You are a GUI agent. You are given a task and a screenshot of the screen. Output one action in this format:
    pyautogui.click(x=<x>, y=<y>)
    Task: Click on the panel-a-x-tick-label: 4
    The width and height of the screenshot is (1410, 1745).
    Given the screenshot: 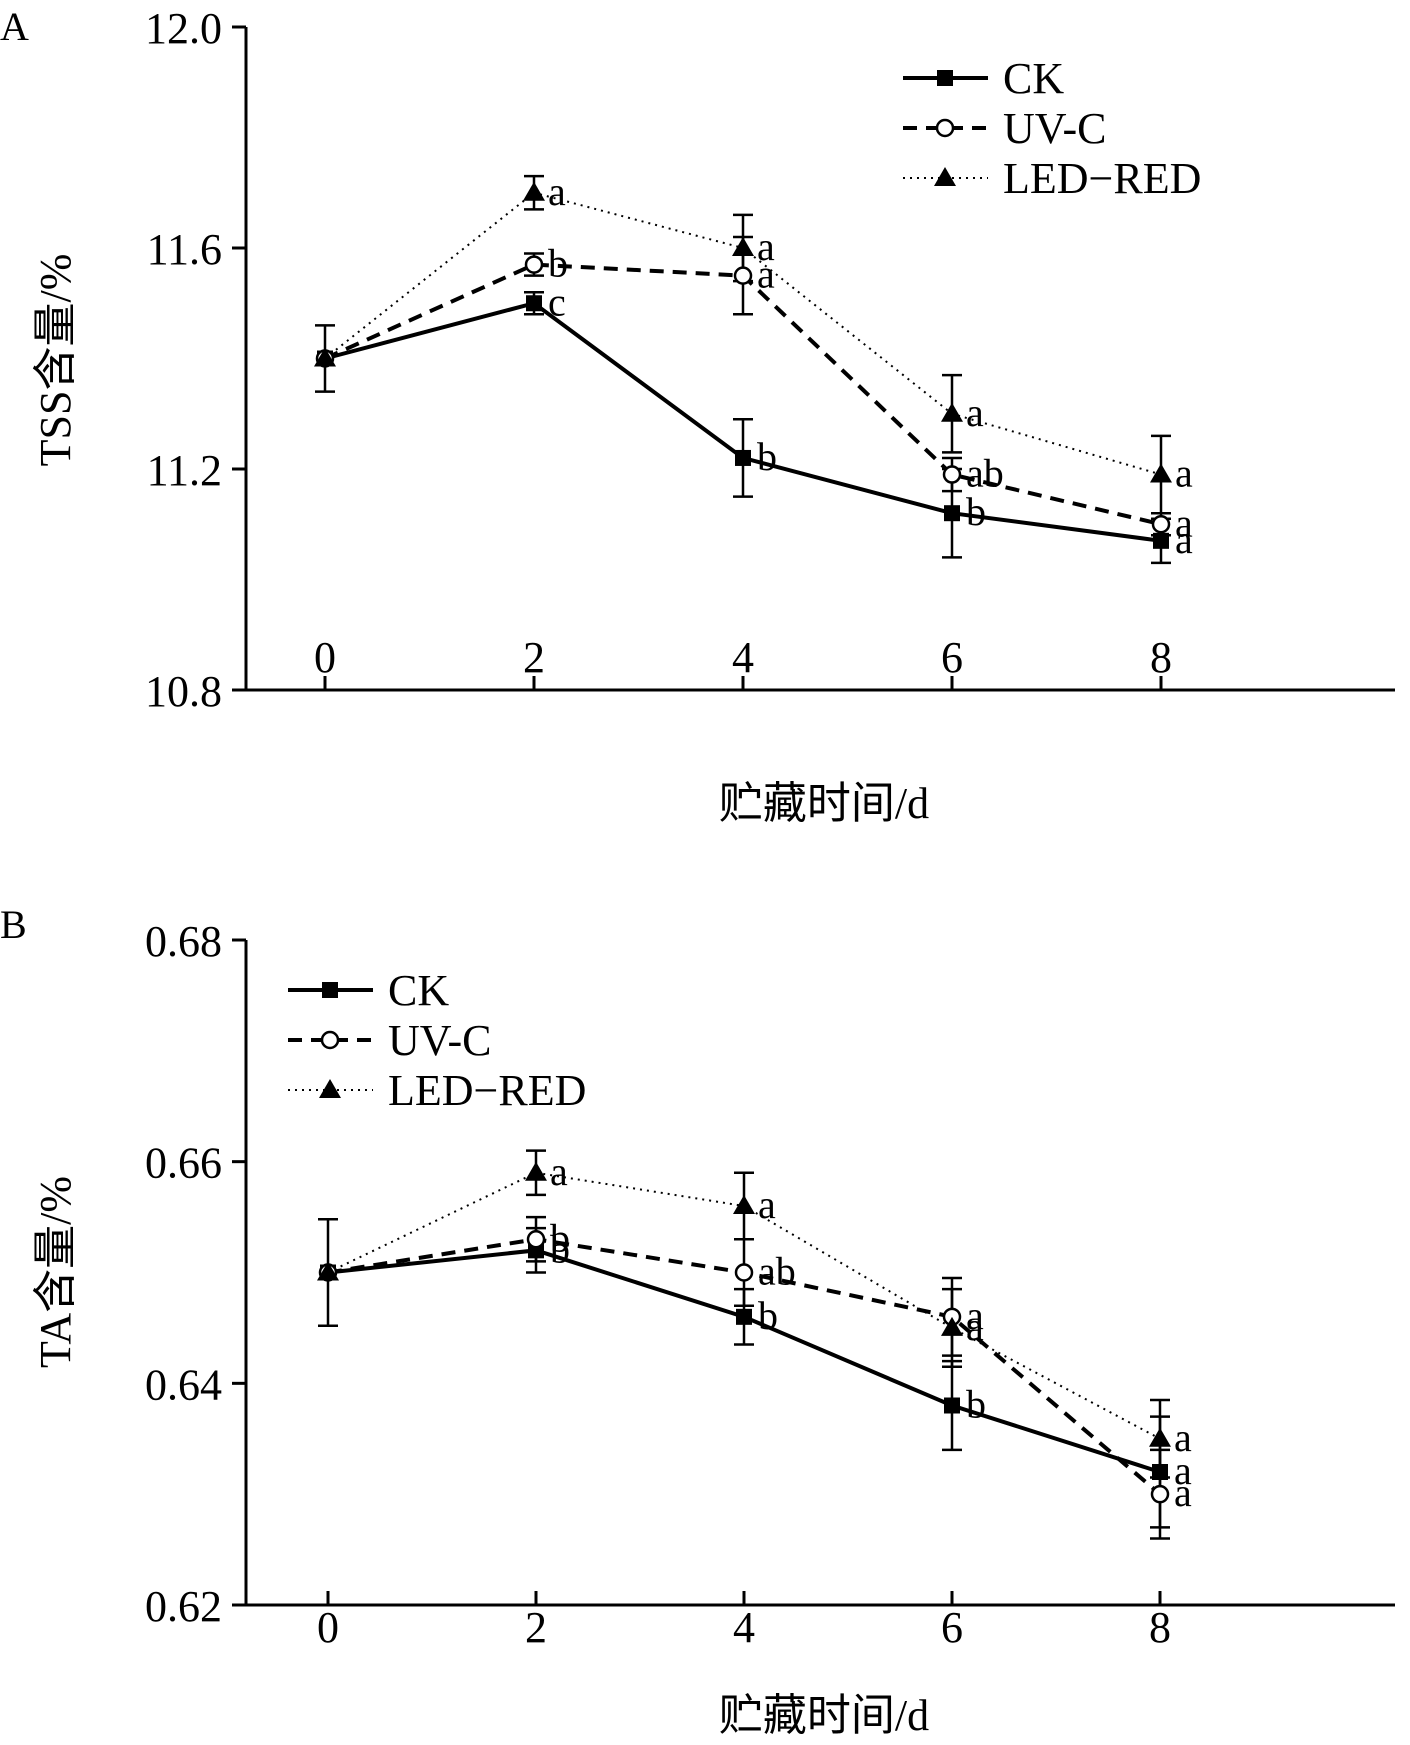 What is the action you would take?
    pyautogui.click(x=743, y=657)
    